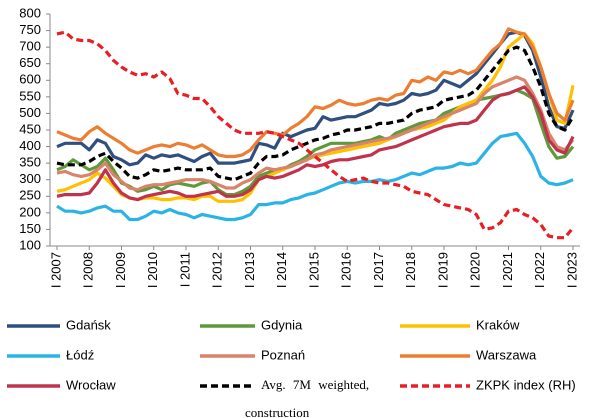 The image size is (592, 418). I want to click on x-tick-label: I 2007, so click(55, 270).